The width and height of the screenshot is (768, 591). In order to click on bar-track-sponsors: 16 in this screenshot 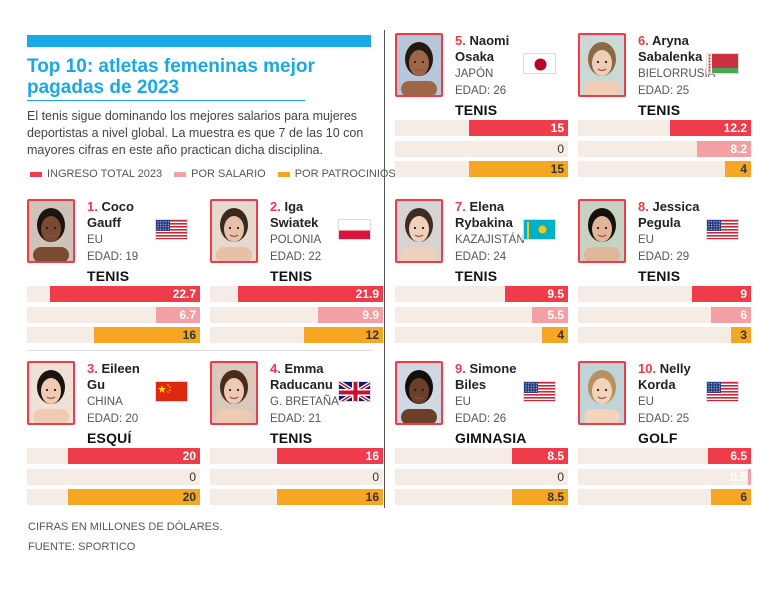, I will do `click(113, 335)`.